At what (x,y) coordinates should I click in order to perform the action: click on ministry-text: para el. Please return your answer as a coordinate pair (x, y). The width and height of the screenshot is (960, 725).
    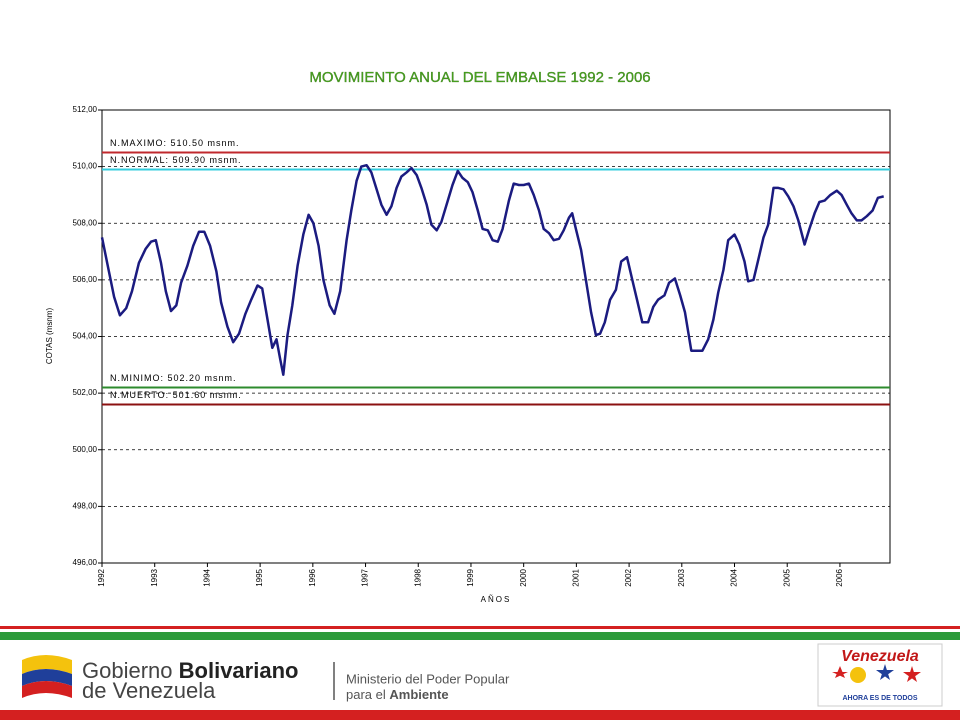
    Looking at the image, I should click on (366, 694).